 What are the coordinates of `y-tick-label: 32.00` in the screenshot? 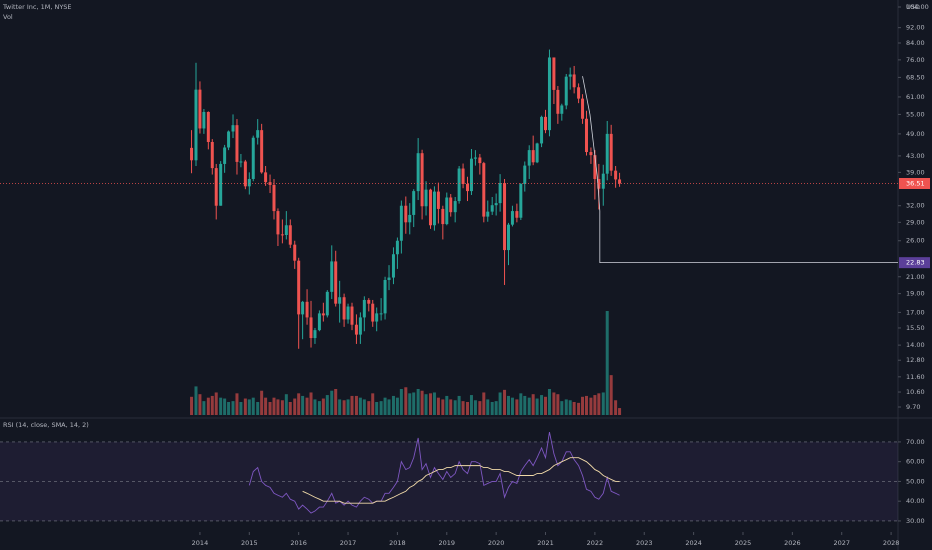 It's located at (915, 206).